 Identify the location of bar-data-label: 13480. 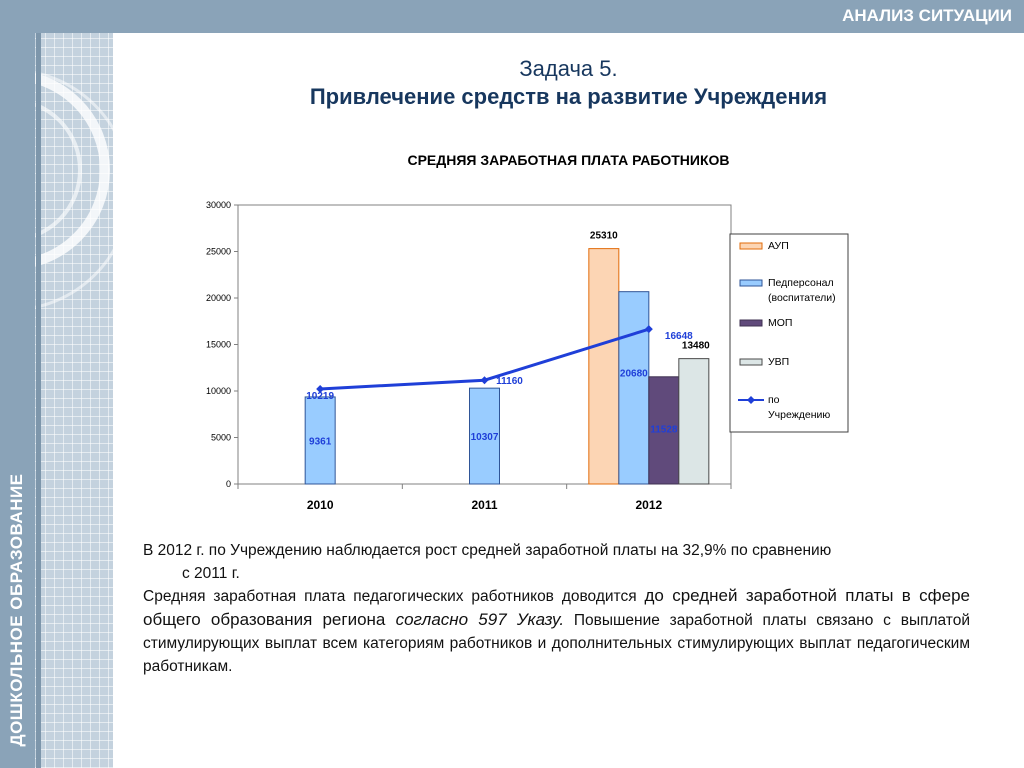
(696, 346).